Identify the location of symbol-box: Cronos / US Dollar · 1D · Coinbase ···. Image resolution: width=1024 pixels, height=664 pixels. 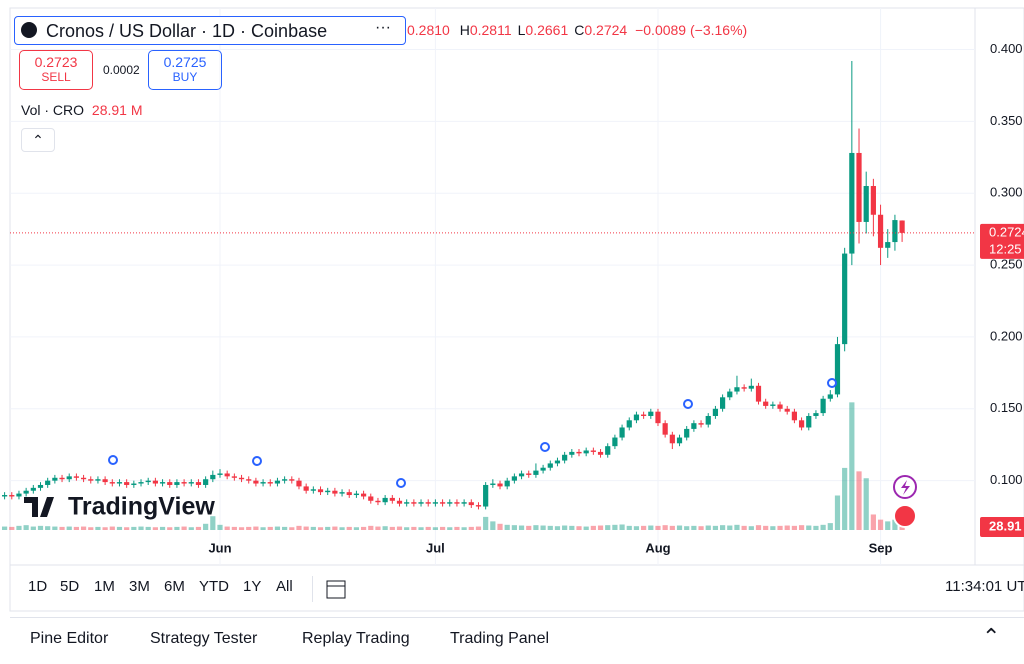
(210, 30).